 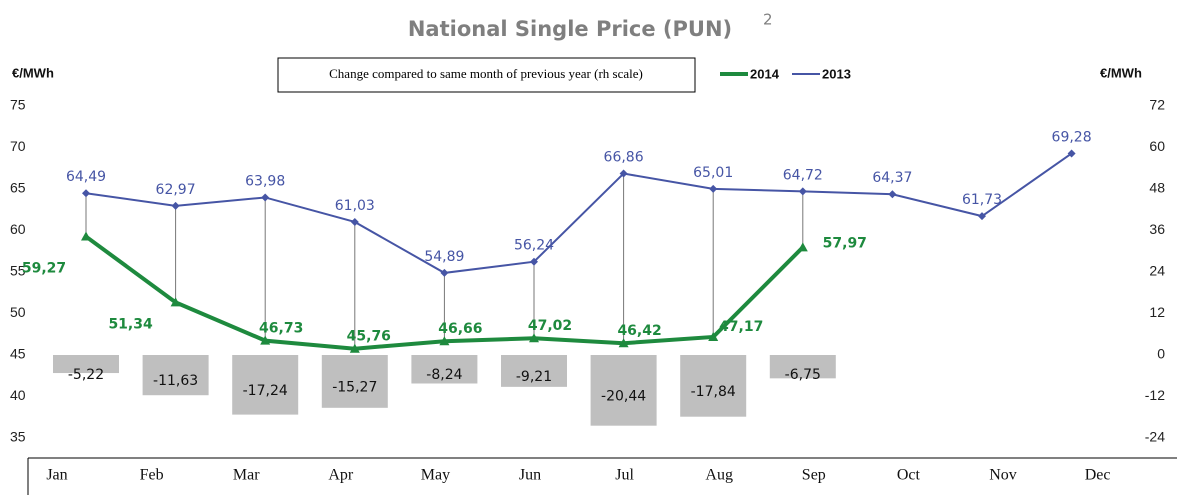 I want to click on x-tick-label: May, so click(x=435, y=475).